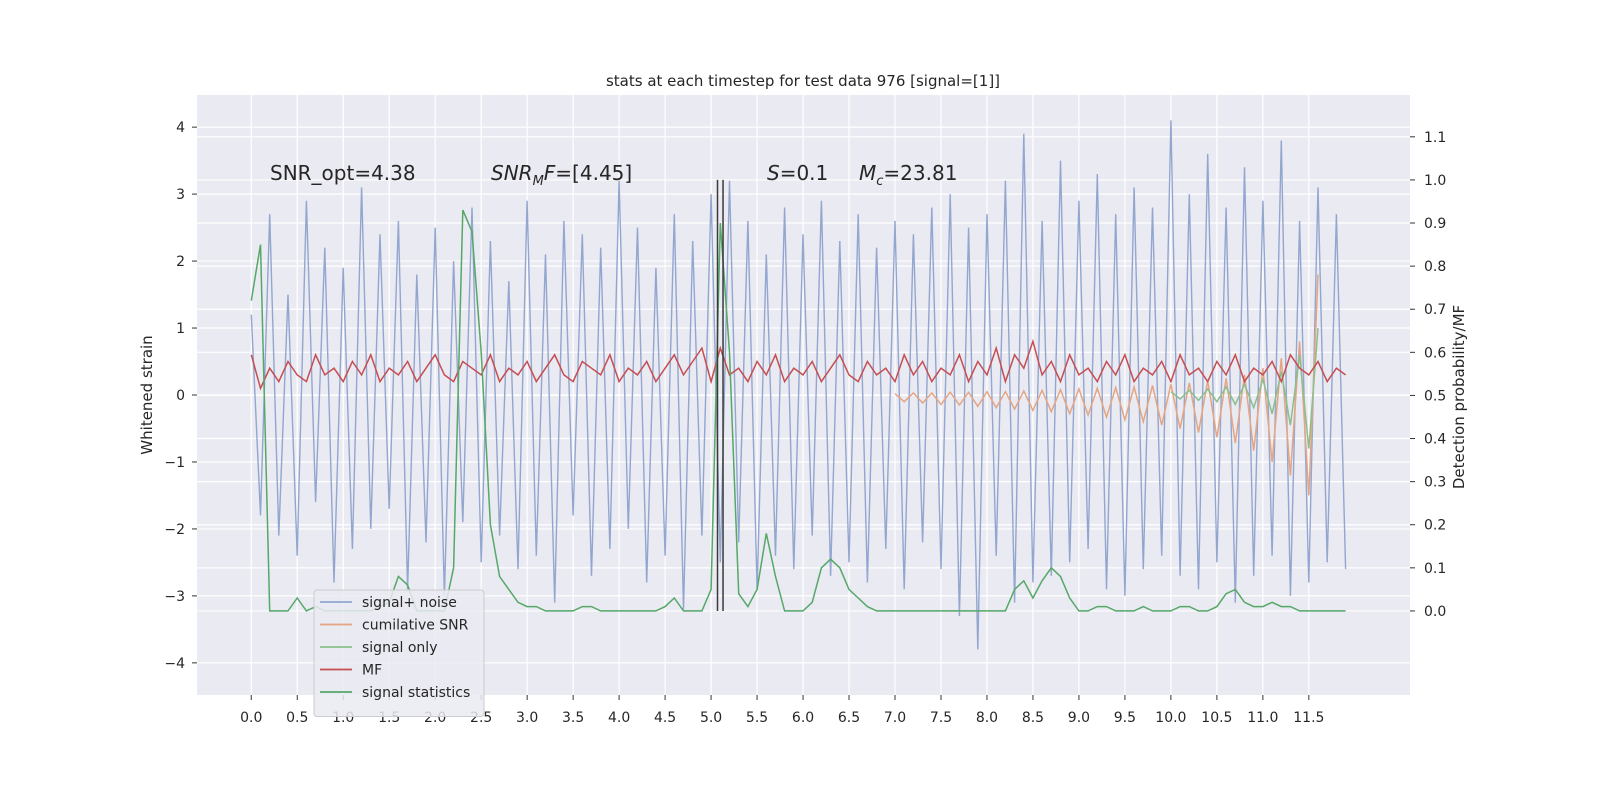  Describe the element at coordinates (1079, 718) in the screenshot. I see `x-tick-label: 9.0` at that location.